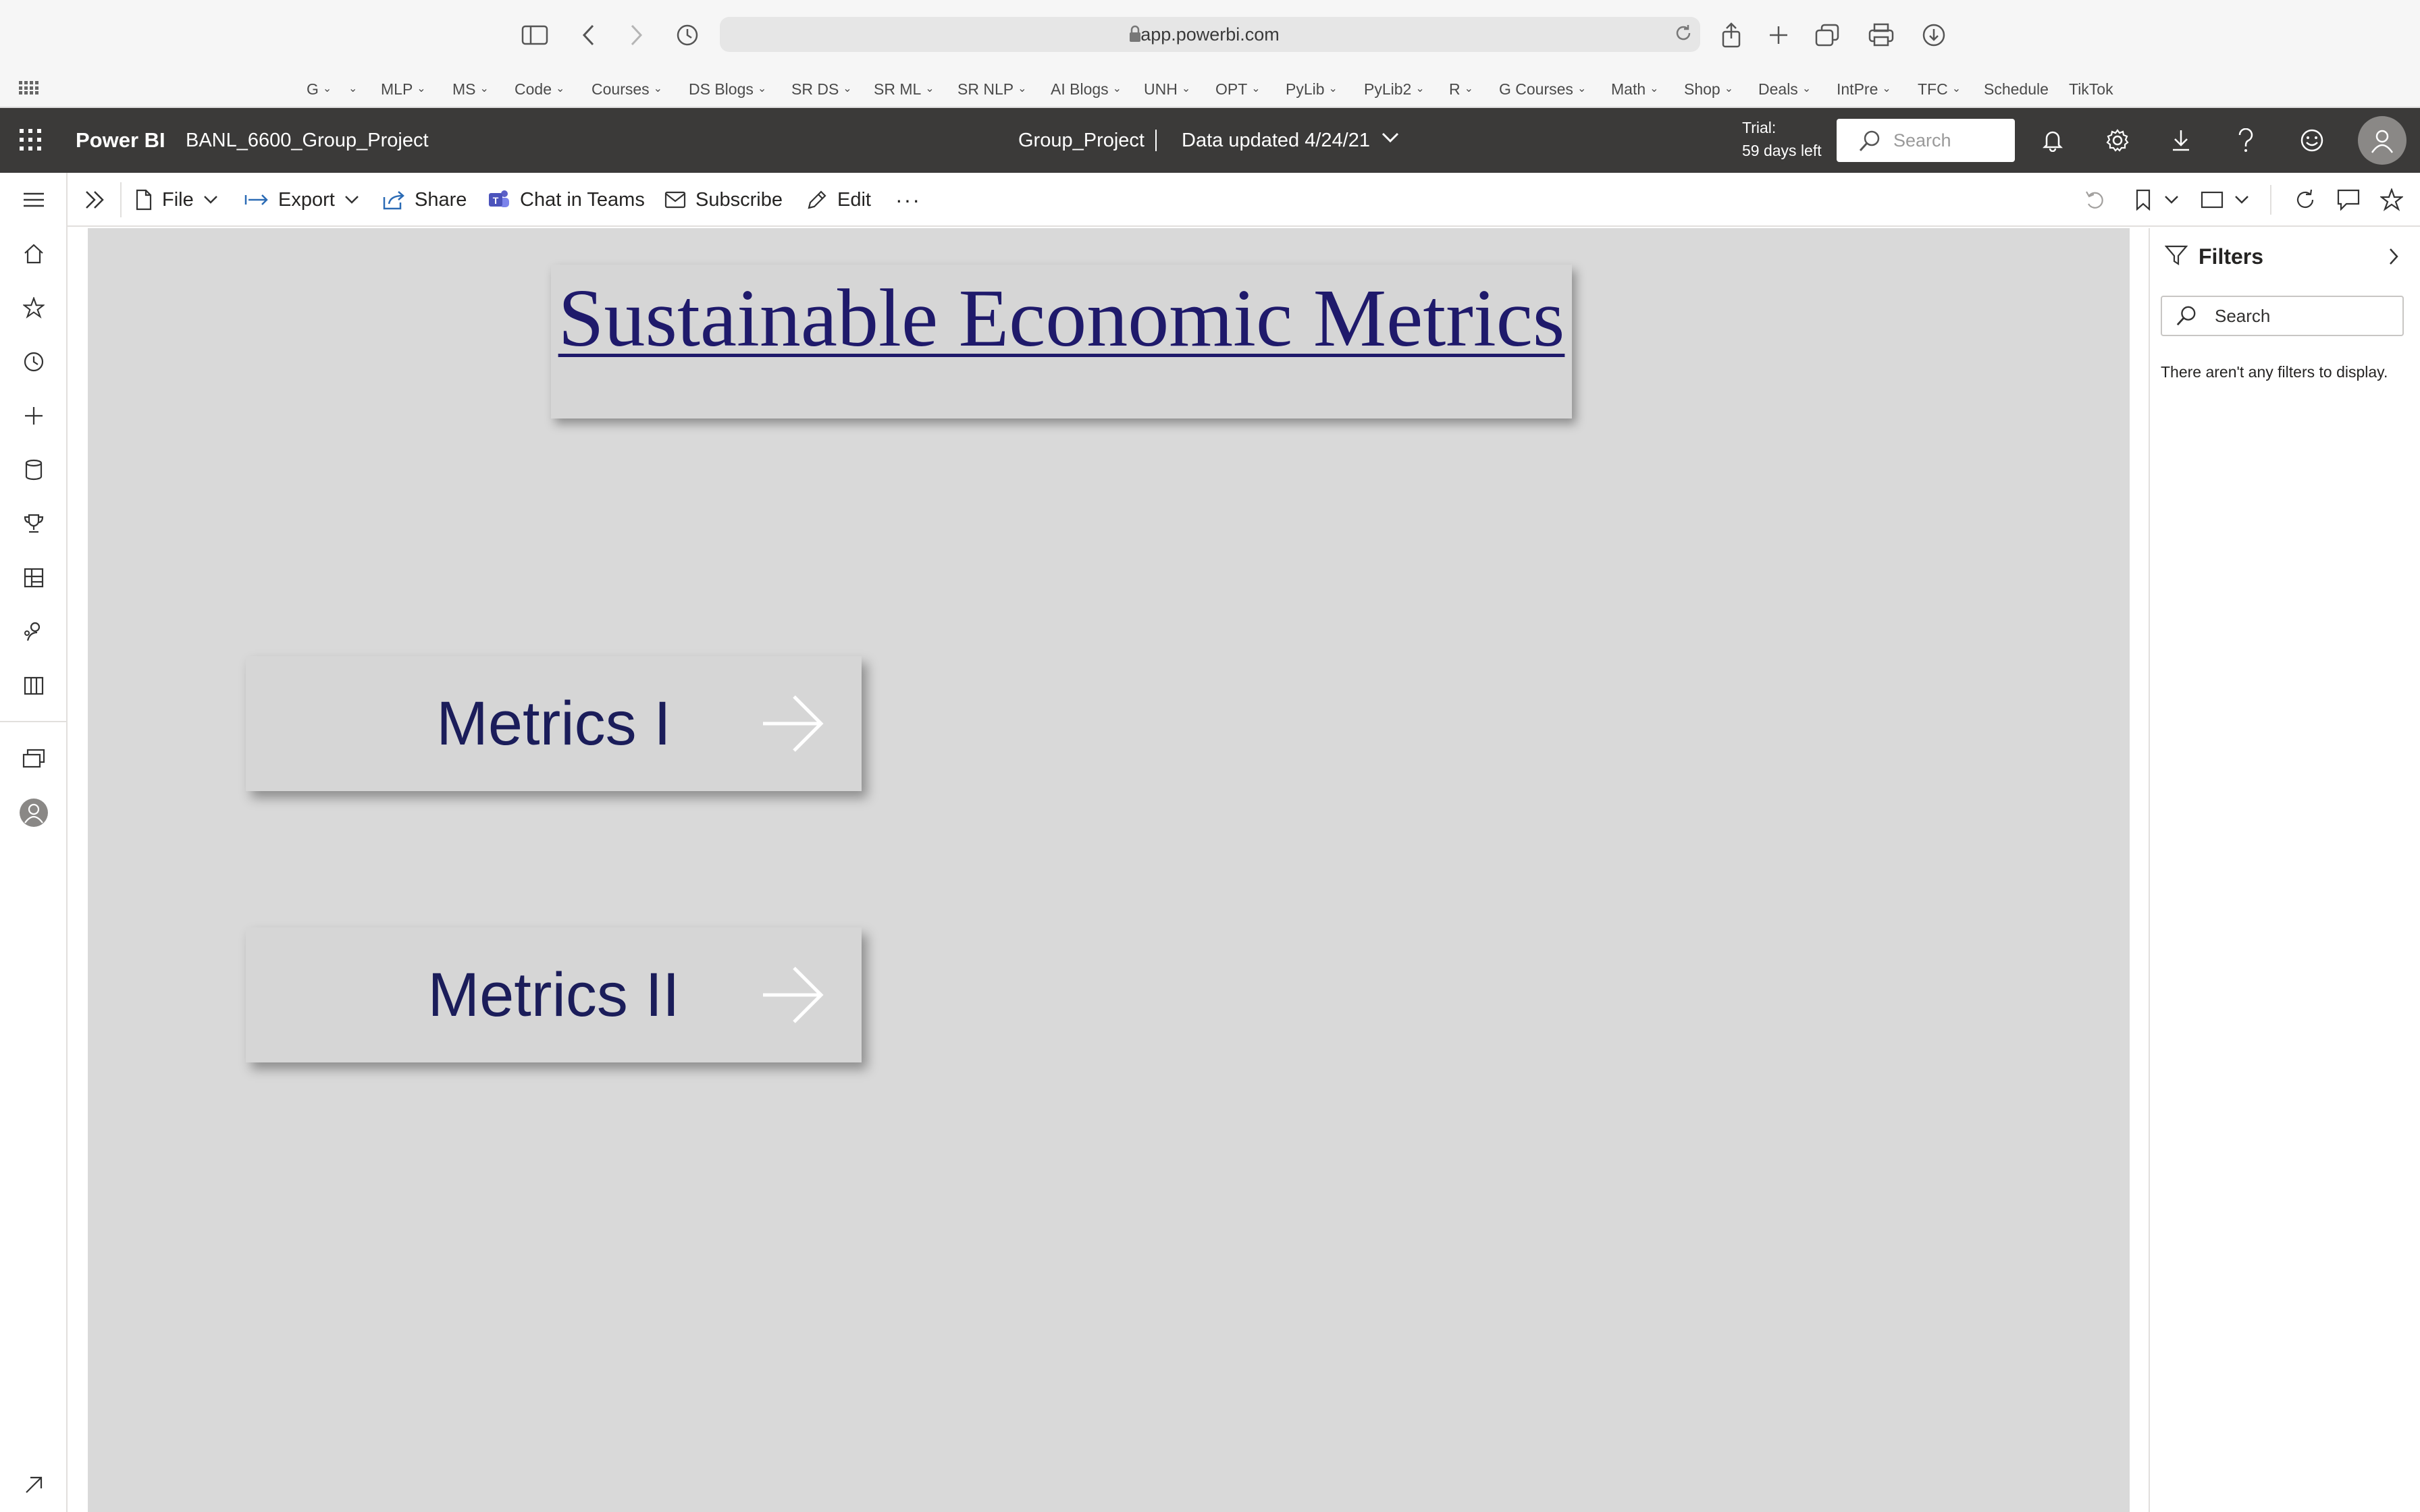 Image resolution: width=2420 pixels, height=1512 pixels. I want to click on bookmark-label: SR NLP, so click(985, 89).